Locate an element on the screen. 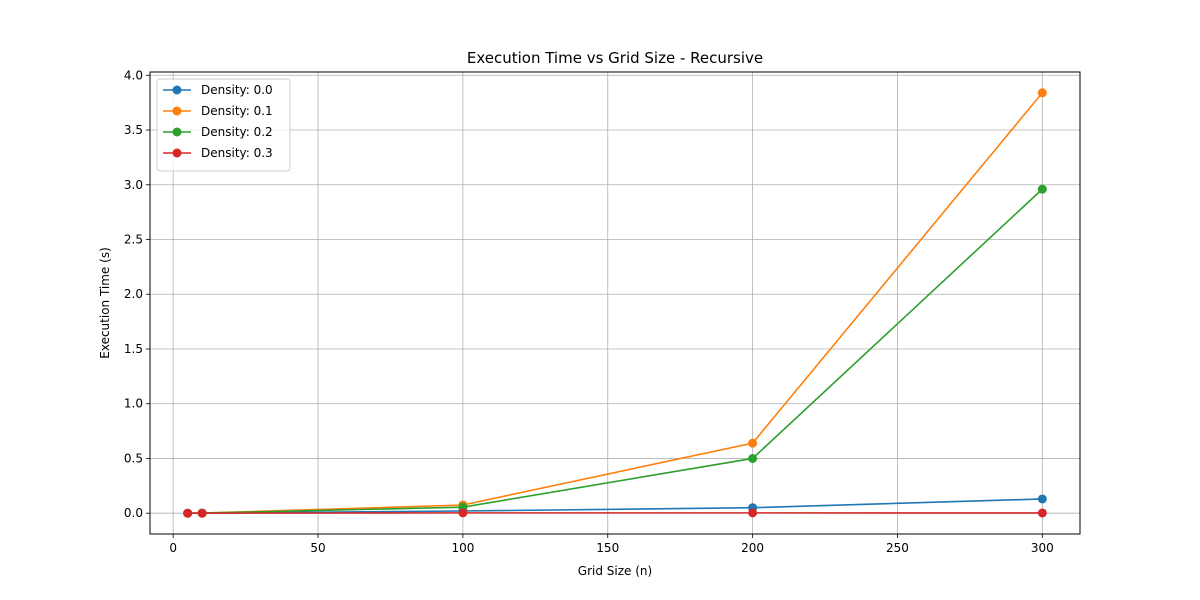  y-tick-label: 1.0 is located at coordinates (133, 404).